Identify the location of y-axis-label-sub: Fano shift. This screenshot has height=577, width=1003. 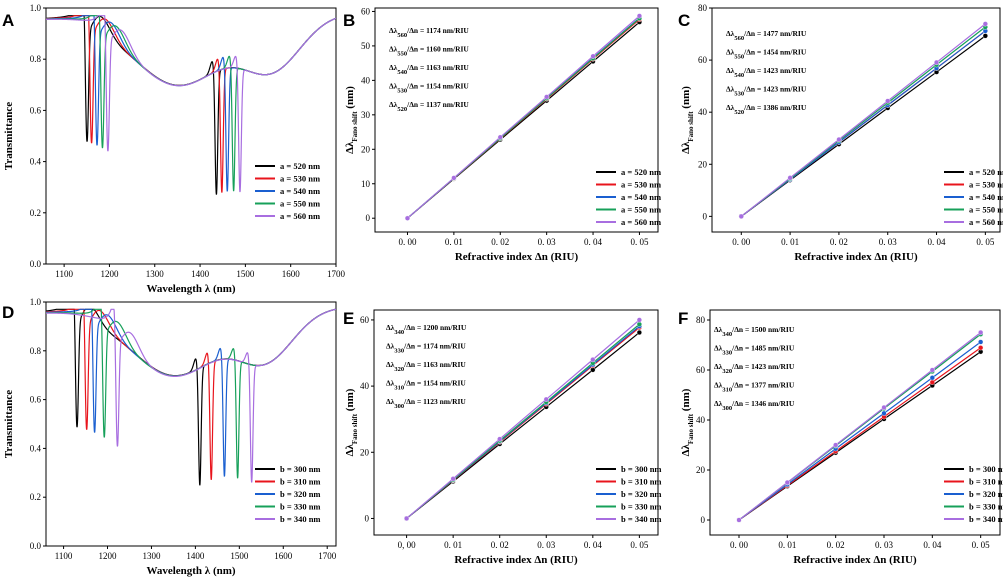
(691, 428).